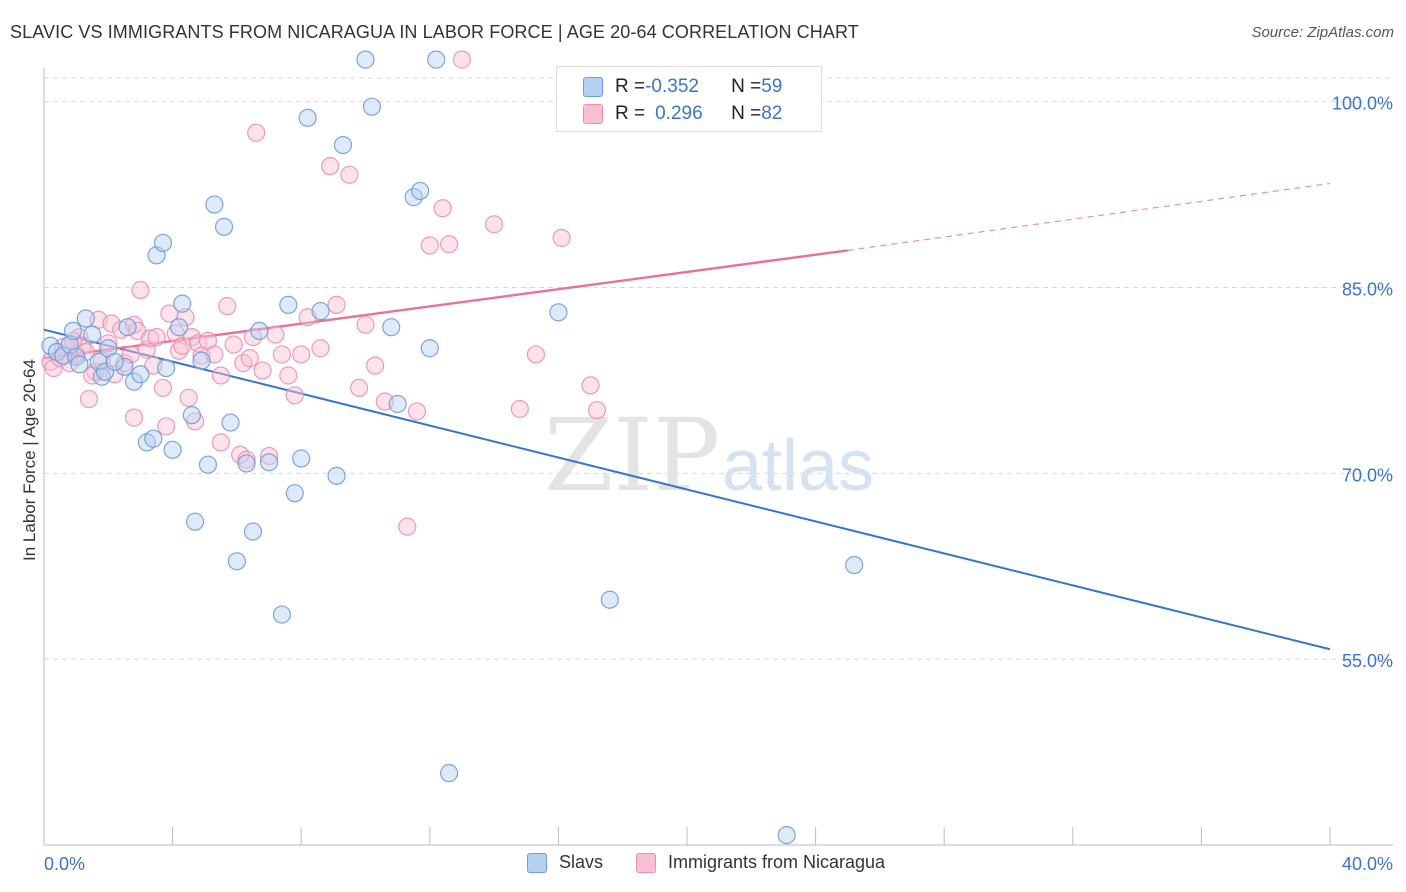 The width and height of the screenshot is (1406, 892). What do you see at coordinates (798, 466) in the screenshot?
I see `watermark-atlas: atlas` at bounding box center [798, 466].